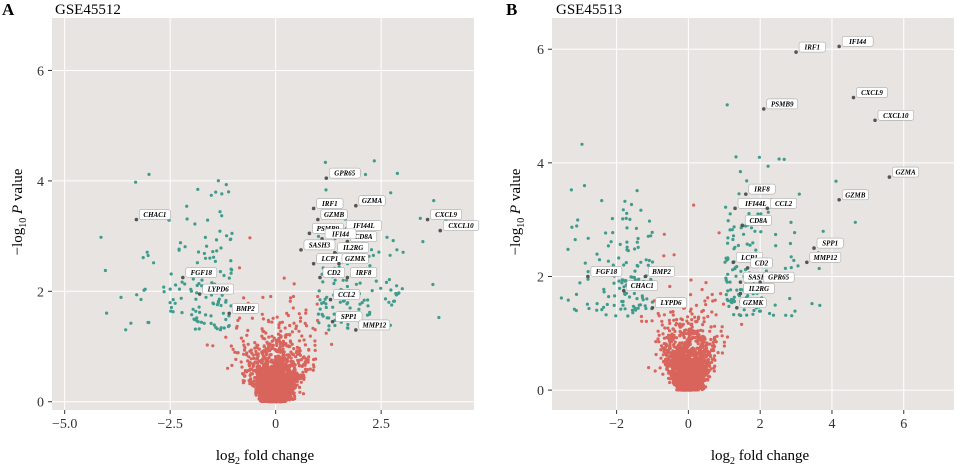 The image size is (961, 464). I want to click on y-tick-label: 0, so click(40, 403).